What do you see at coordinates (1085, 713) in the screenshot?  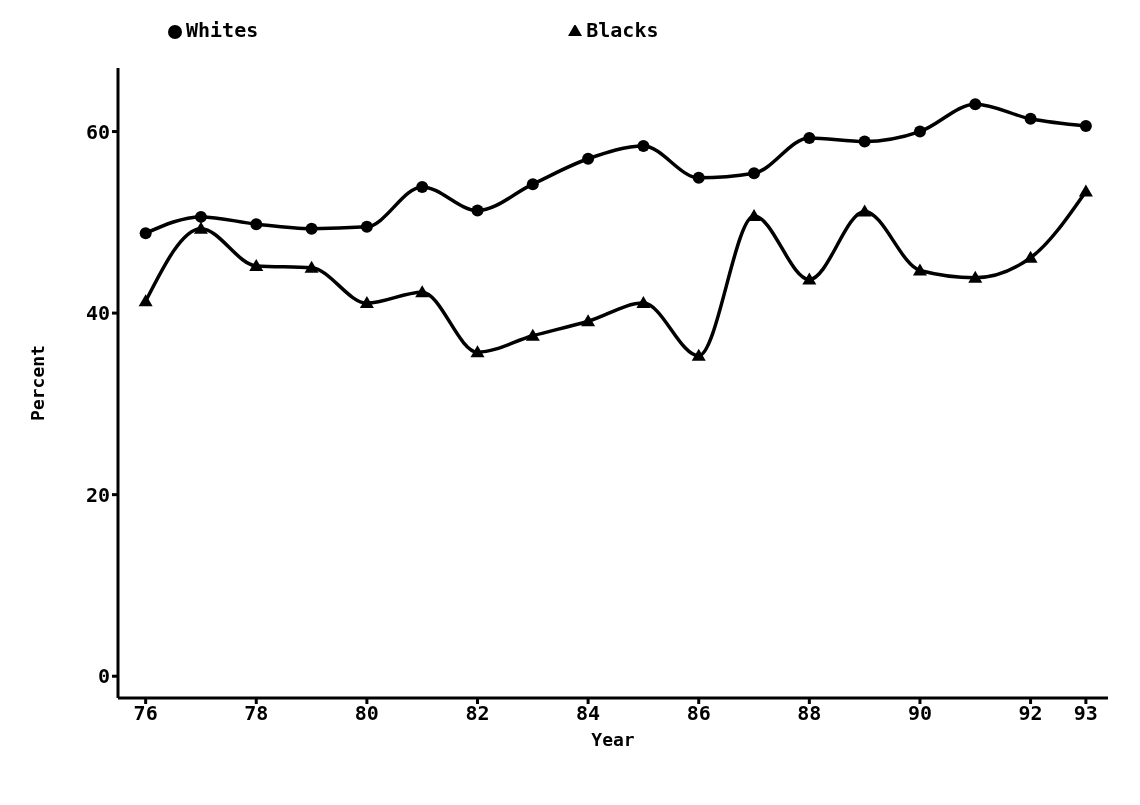 I see `x-tick-label: 93` at bounding box center [1085, 713].